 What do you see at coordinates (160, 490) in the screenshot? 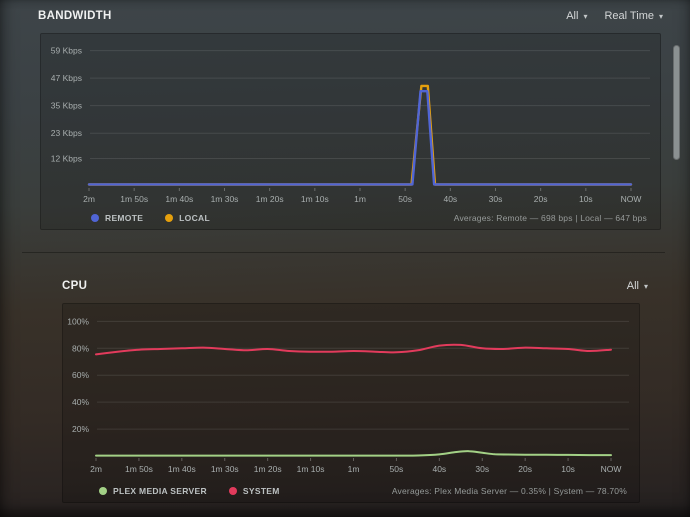
I see `legend-plex-label: PLEX MEDIA SERVER` at bounding box center [160, 490].